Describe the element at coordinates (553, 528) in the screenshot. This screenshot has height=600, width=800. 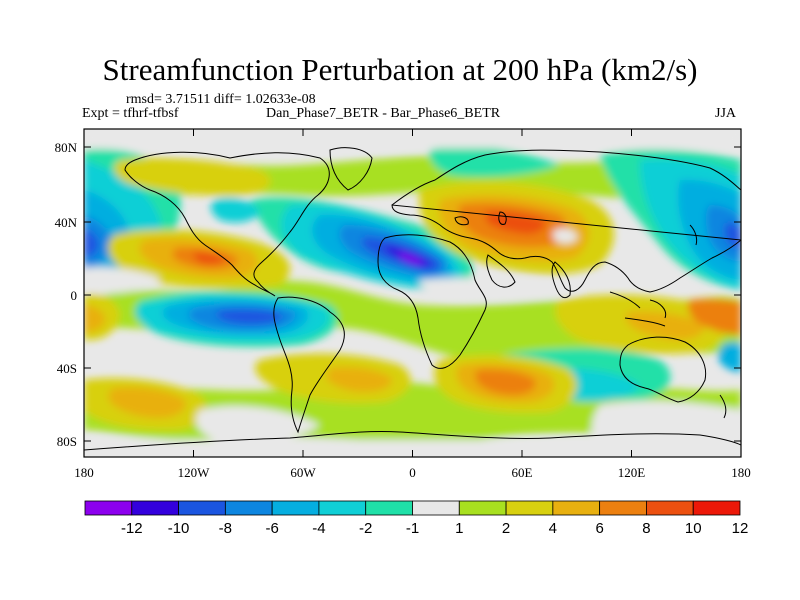
I see `colorbar-label: 4` at that location.